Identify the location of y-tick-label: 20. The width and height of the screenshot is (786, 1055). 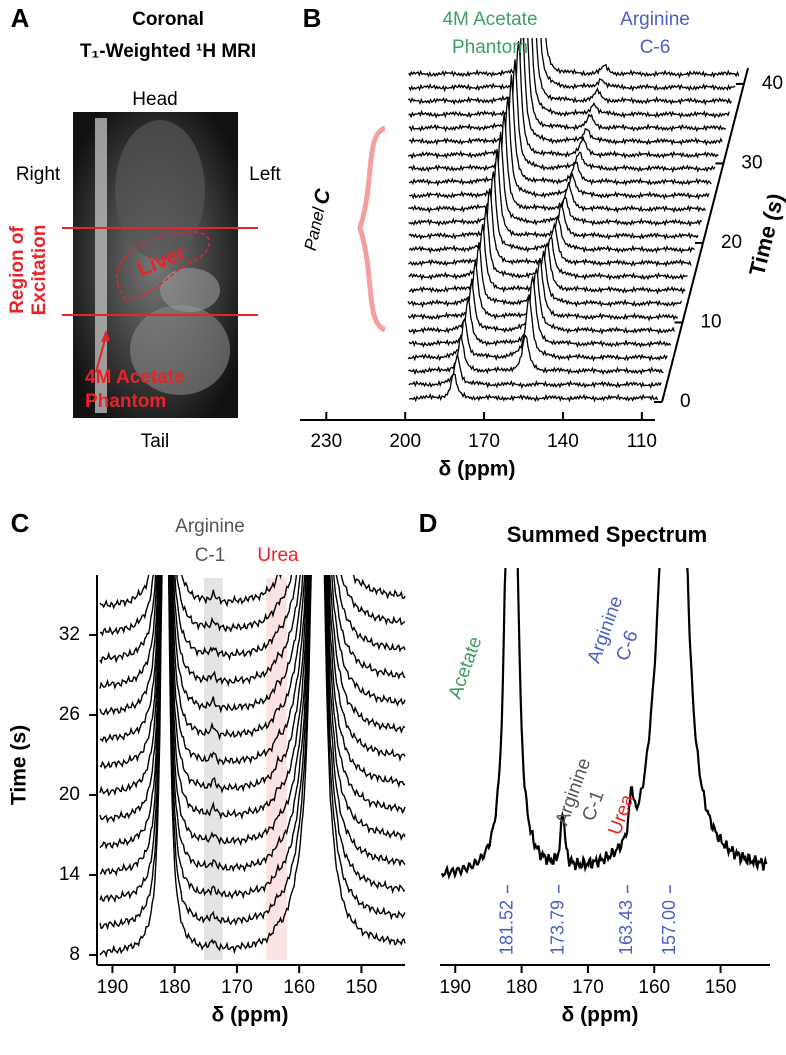
(69, 794).